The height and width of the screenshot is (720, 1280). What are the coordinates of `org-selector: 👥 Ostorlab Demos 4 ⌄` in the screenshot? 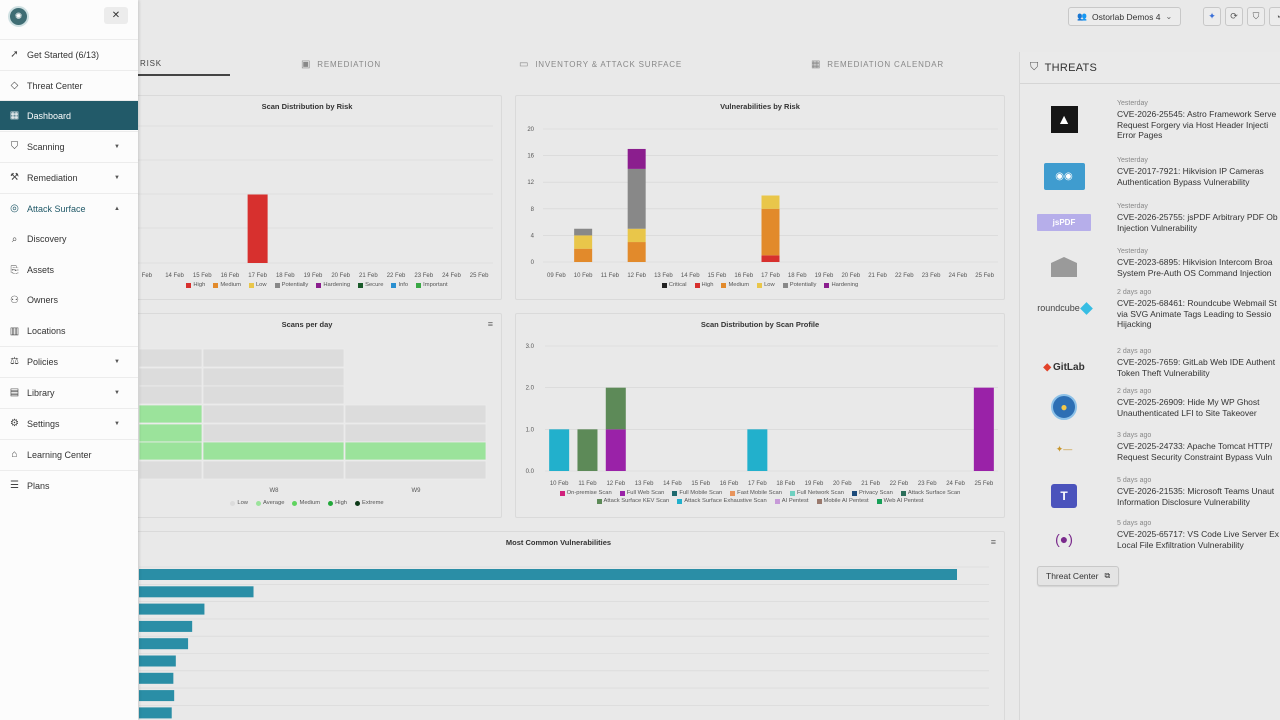 It's located at (1125, 16).